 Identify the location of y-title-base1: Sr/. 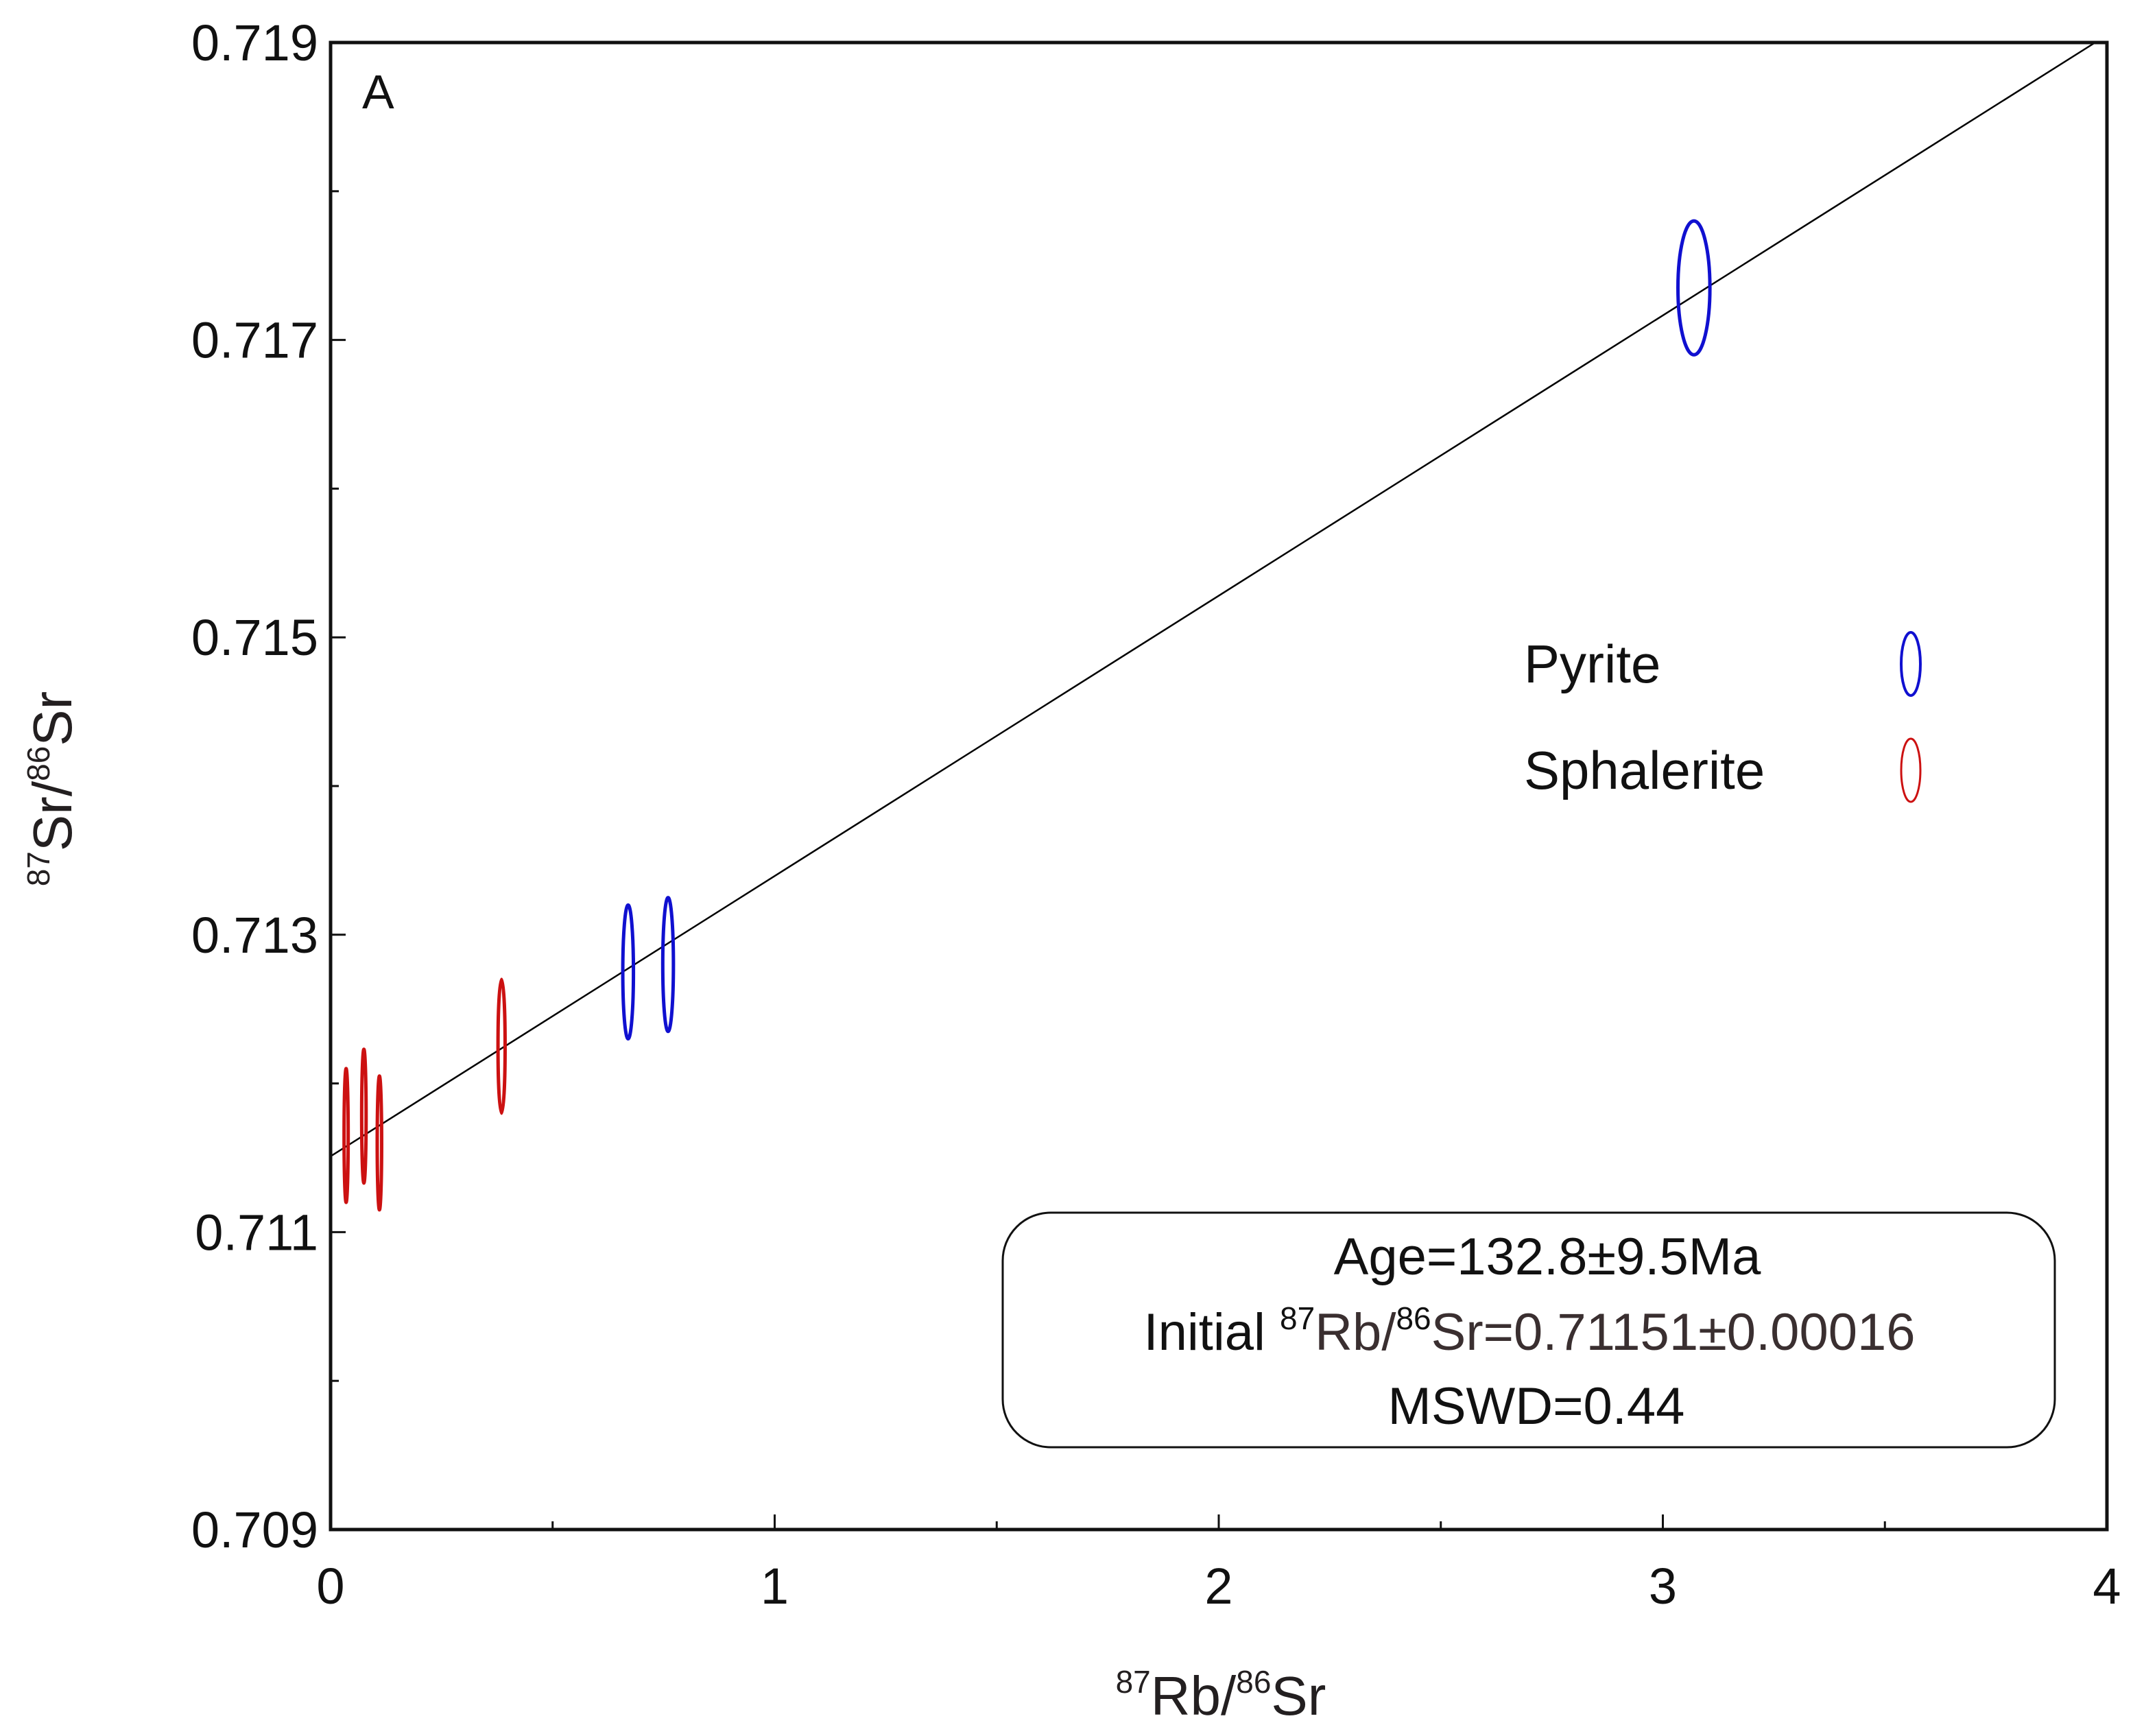
(52, 816).